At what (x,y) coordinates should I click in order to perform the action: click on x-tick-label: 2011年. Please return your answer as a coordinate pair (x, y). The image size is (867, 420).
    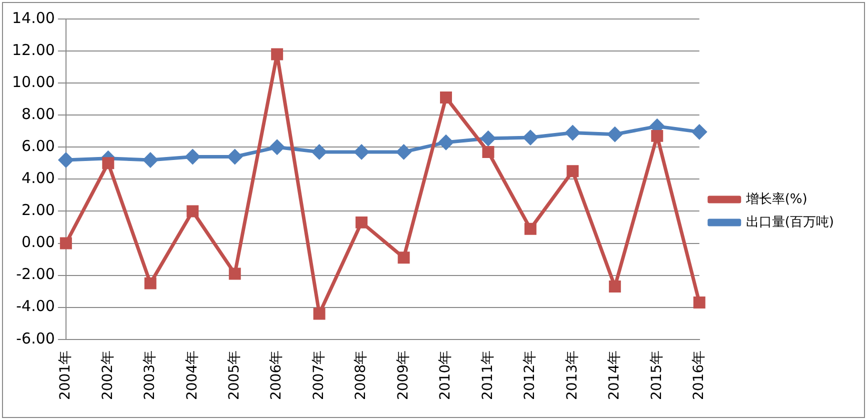
    Looking at the image, I should click on (488, 375).